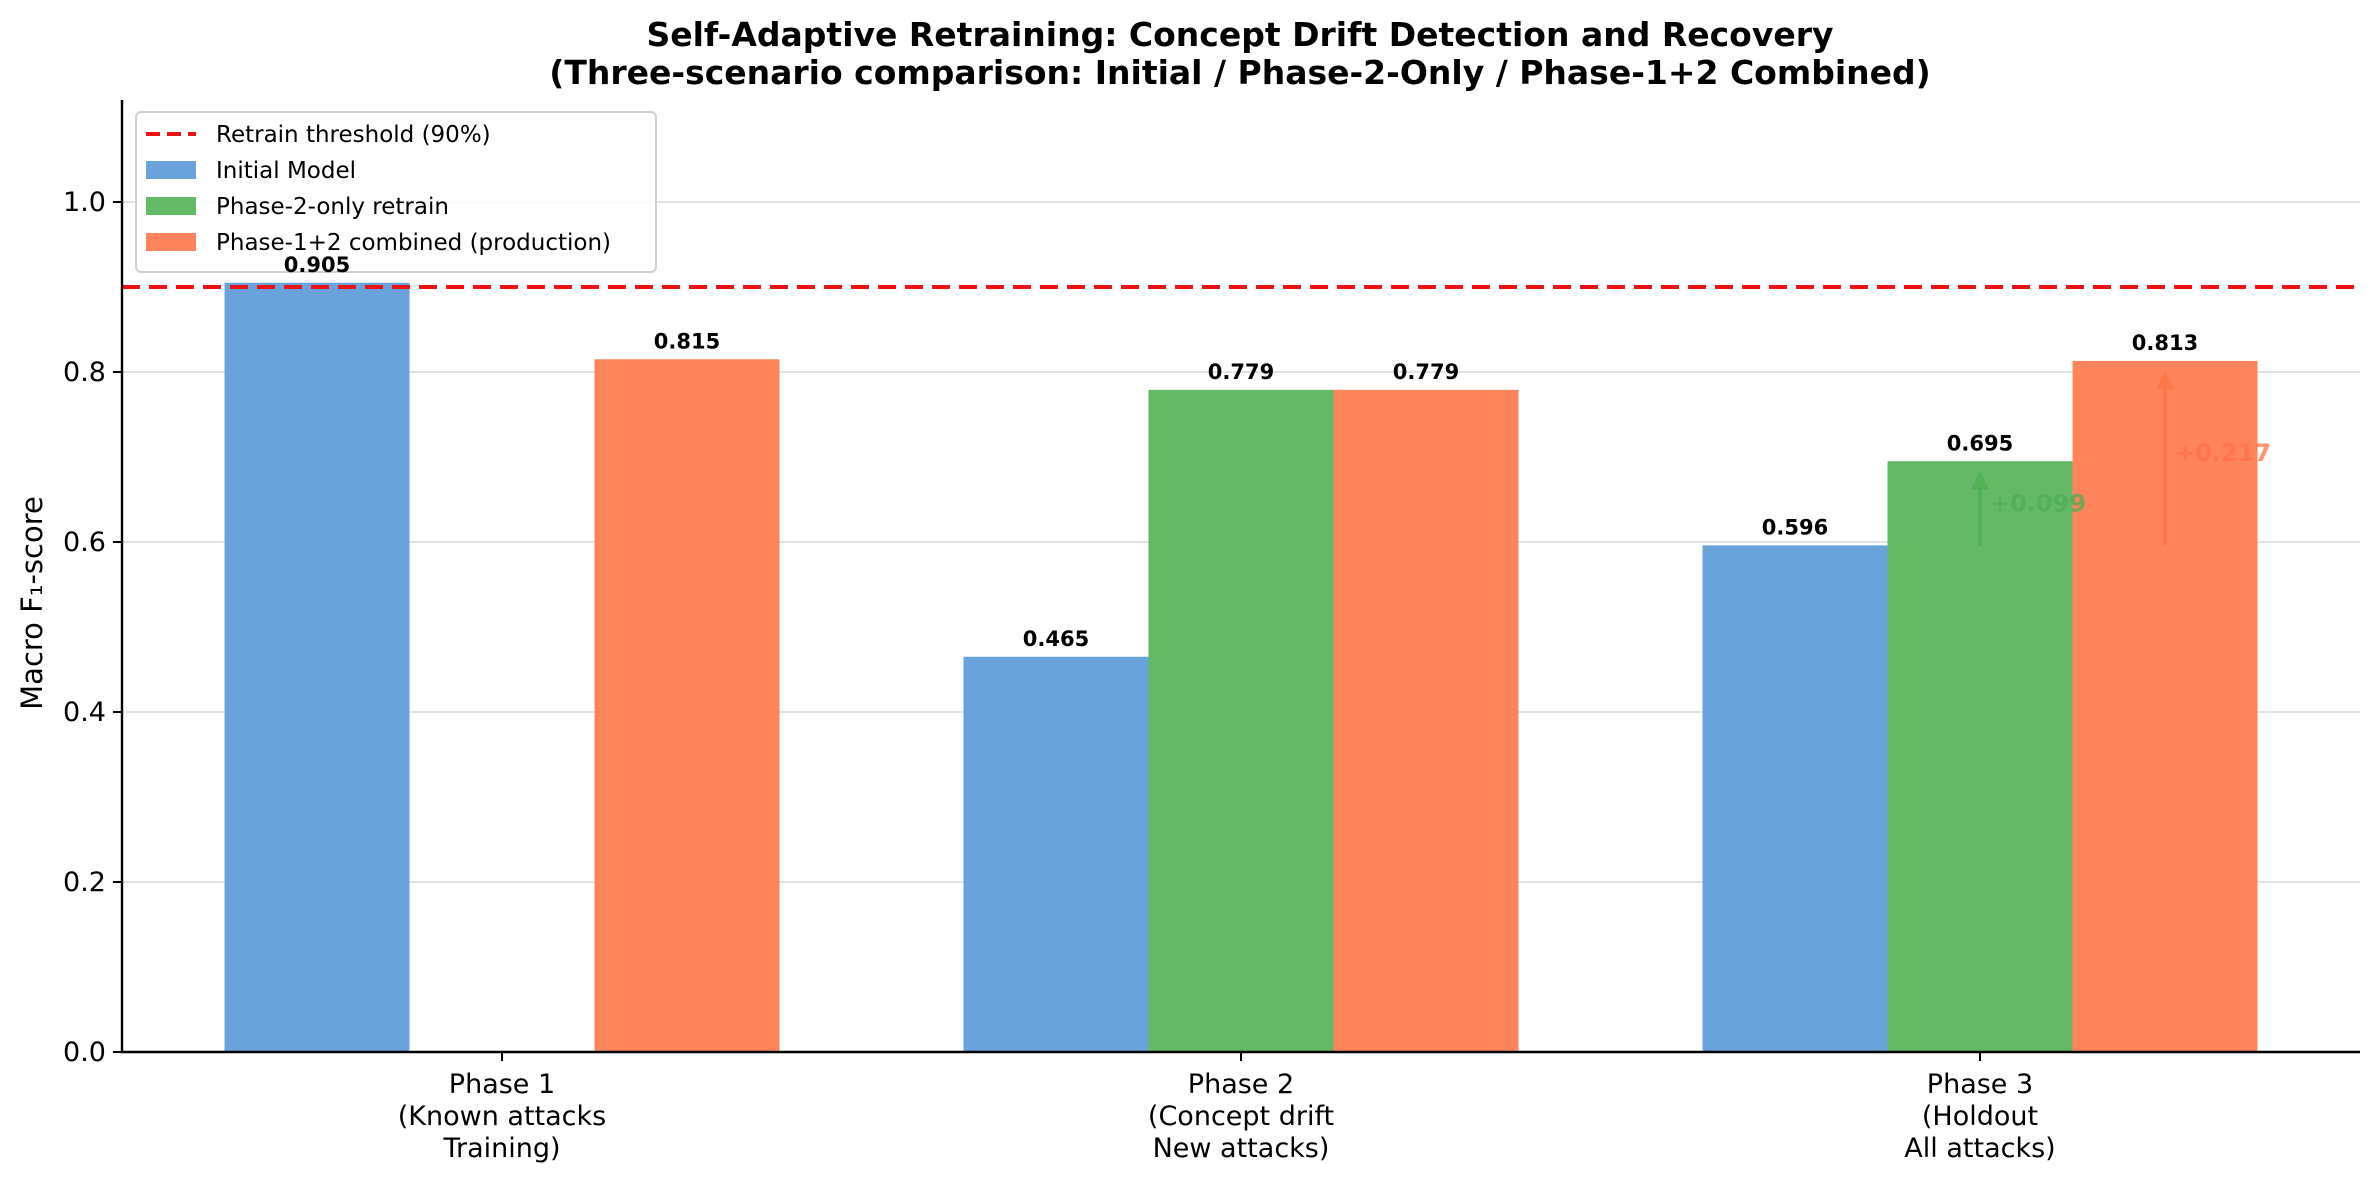 Image resolution: width=2380 pixels, height=1190 pixels. Describe the element at coordinates (84, 542) in the screenshot. I see `y-tick-label: 0.6` at that location.